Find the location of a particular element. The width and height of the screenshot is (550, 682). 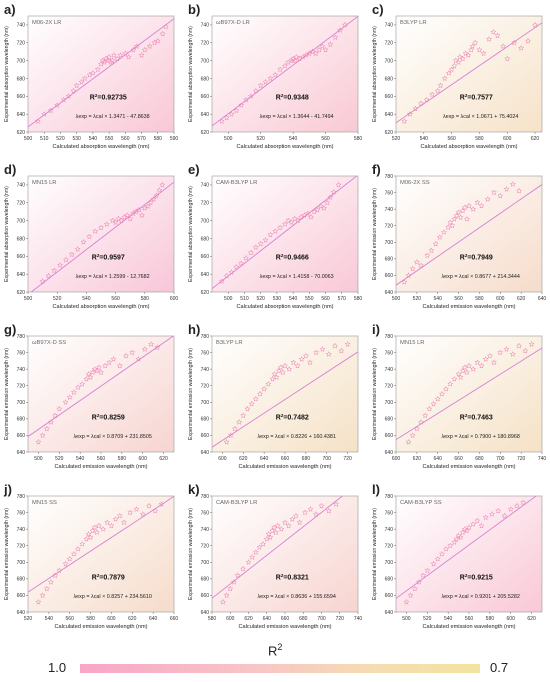

regression-equation: λexp = λcal × 0.8257 + 234.5610 is located at coordinates (112, 597).